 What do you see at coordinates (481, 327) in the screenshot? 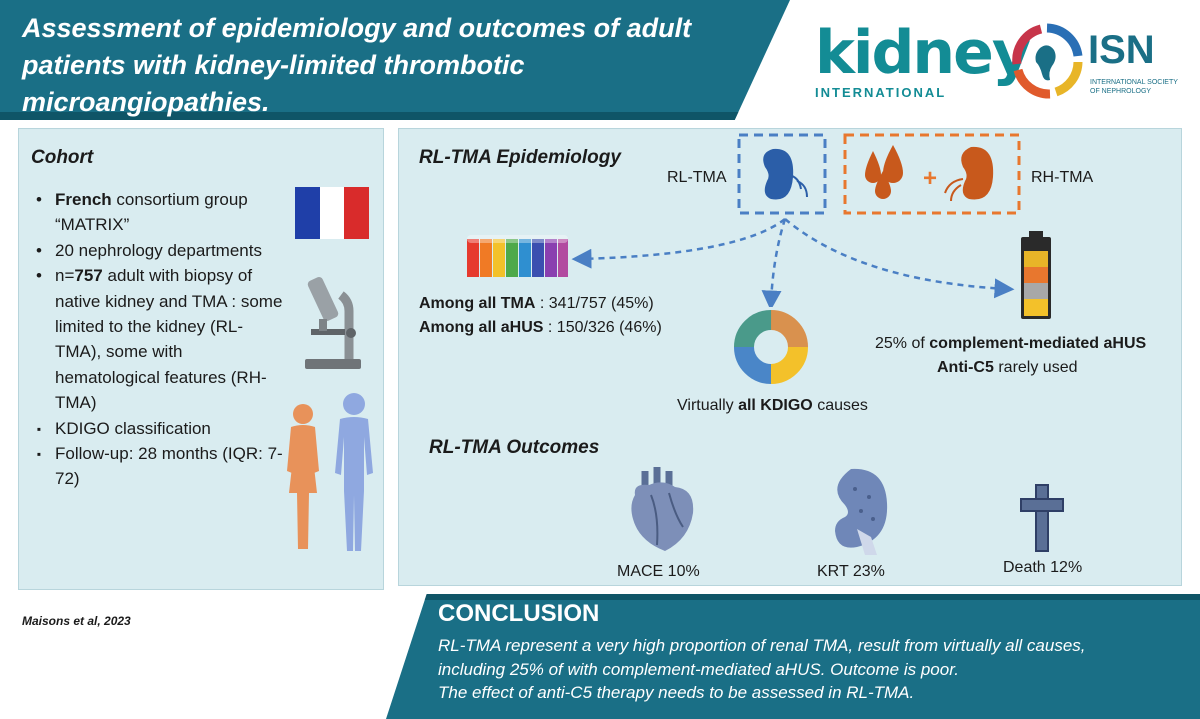
I see `among-all-ahus-label: Among all aHUS` at bounding box center [481, 327].